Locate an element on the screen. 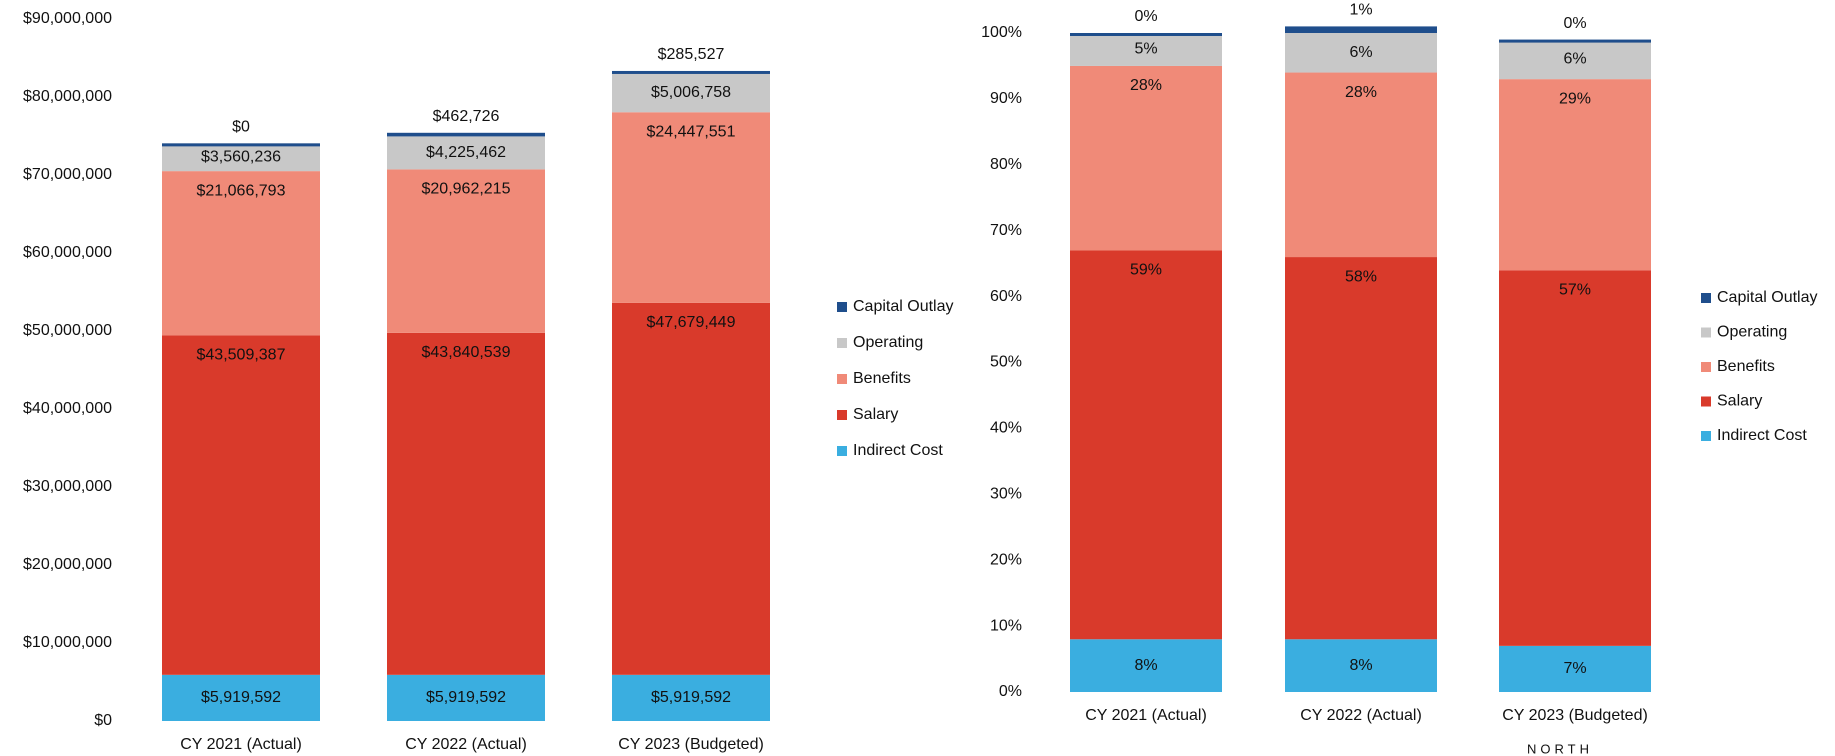 The image size is (1835, 756). y-tick-label: 100% is located at coordinates (1001, 32).